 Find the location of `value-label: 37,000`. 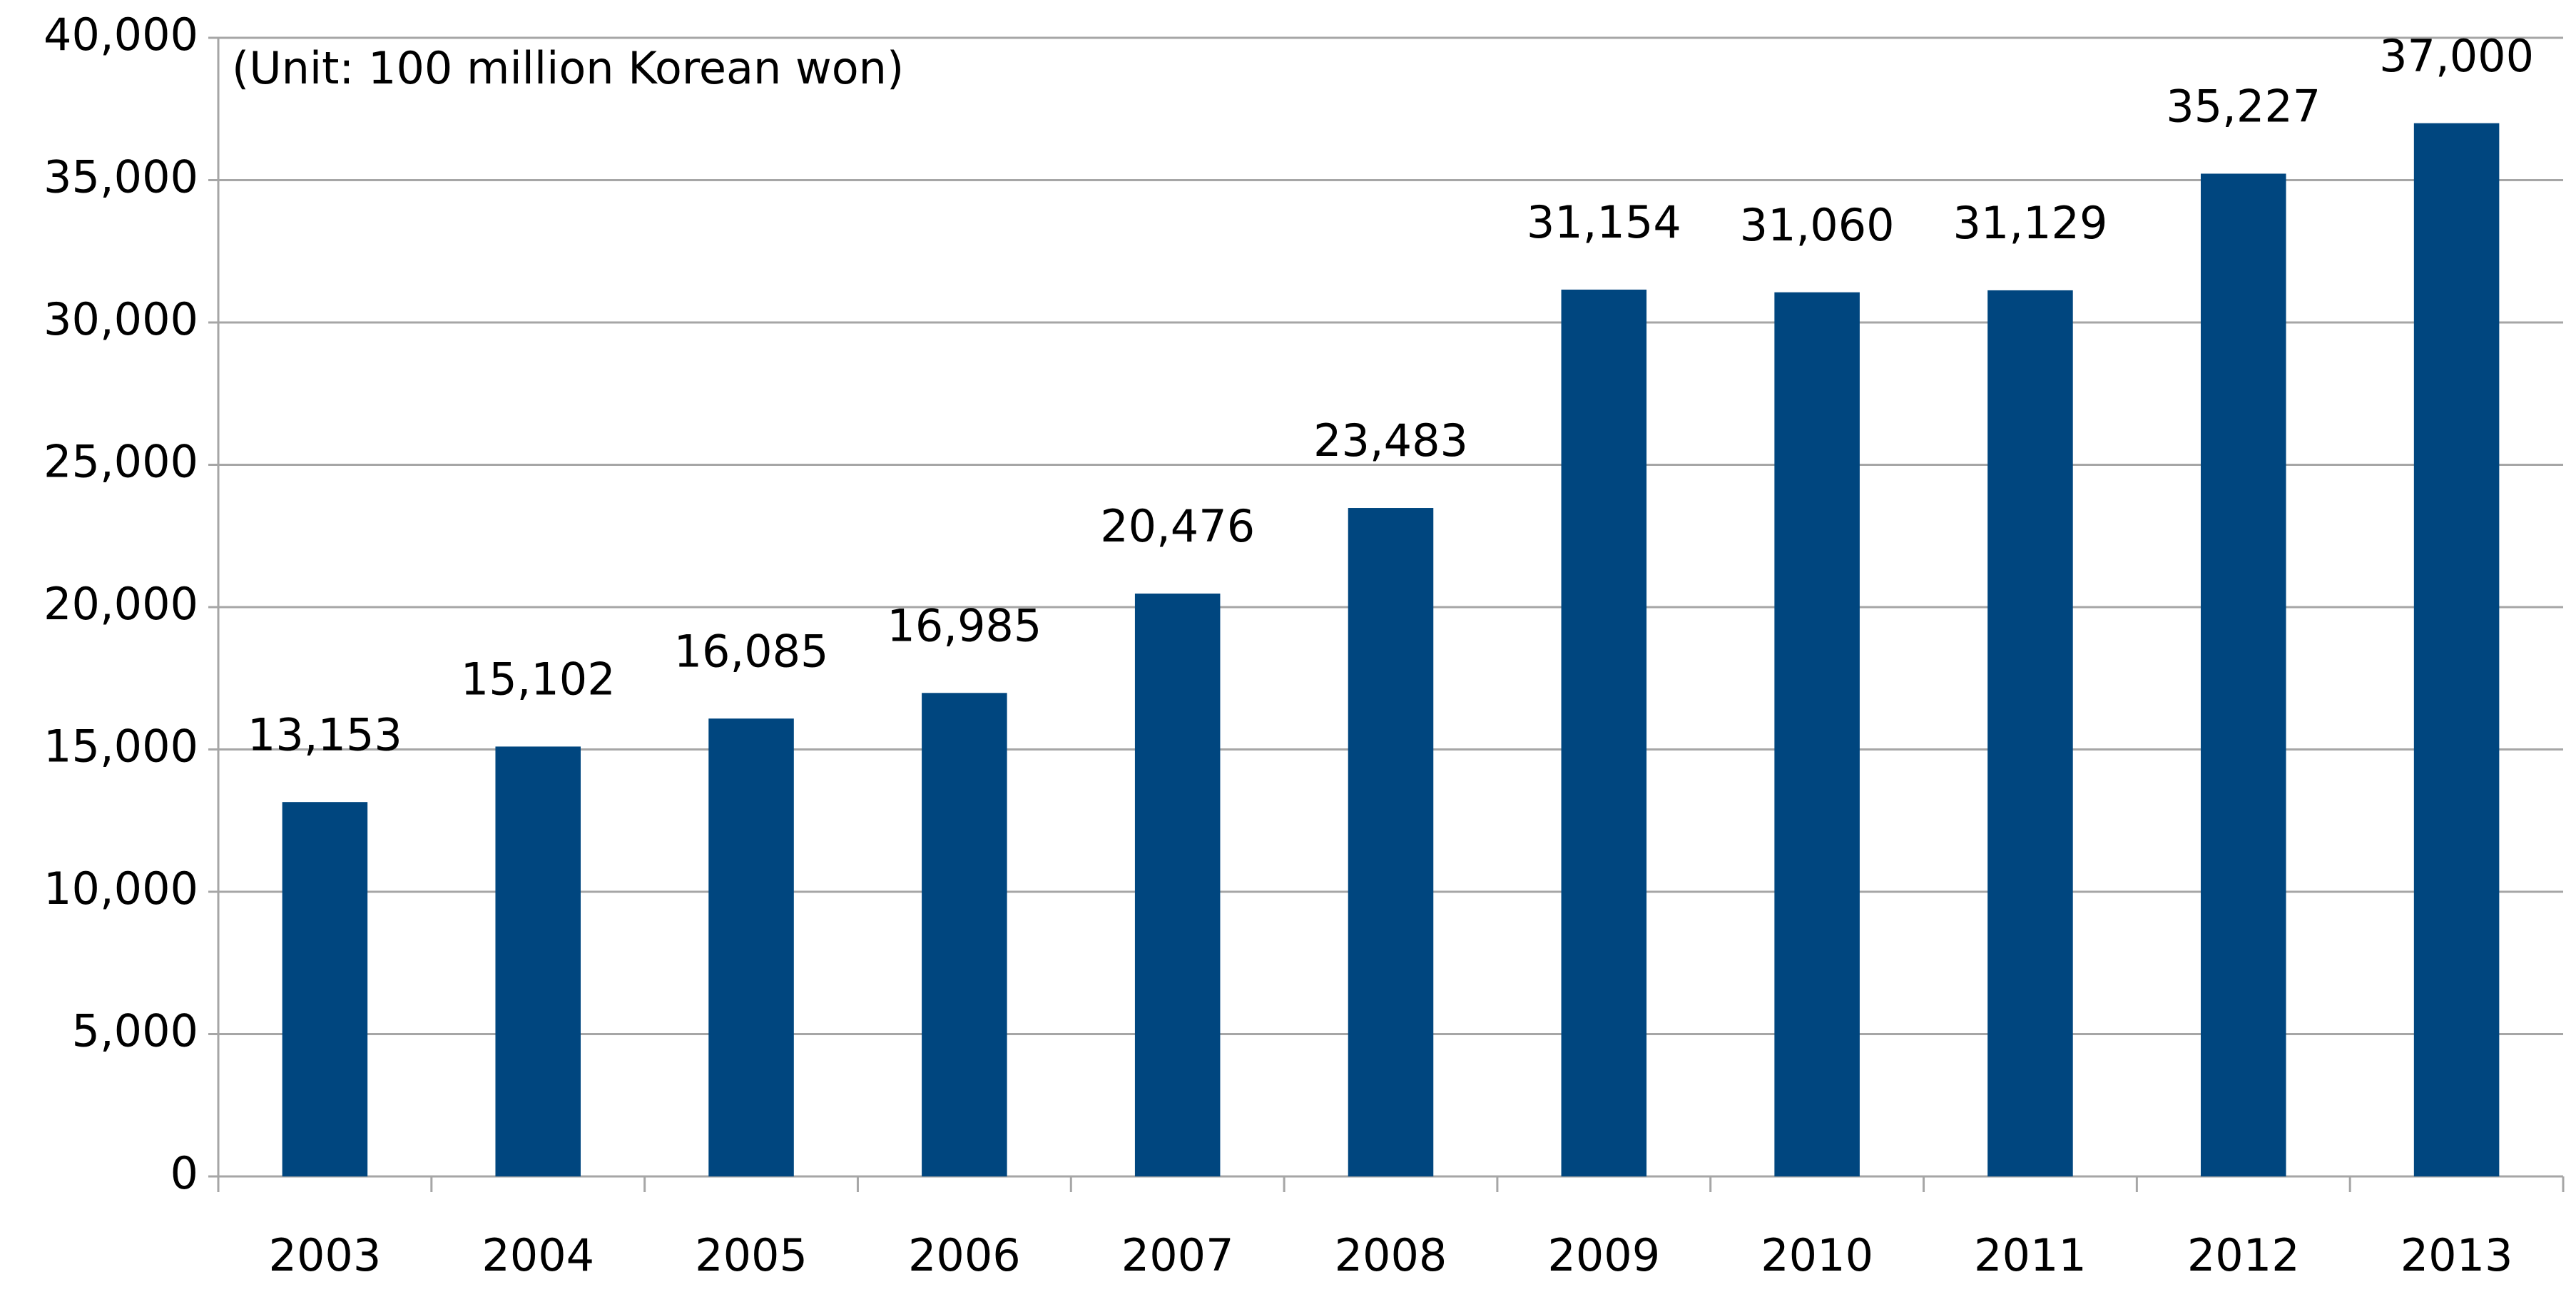

value-label: 37,000 is located at coordinates (2456, 56).